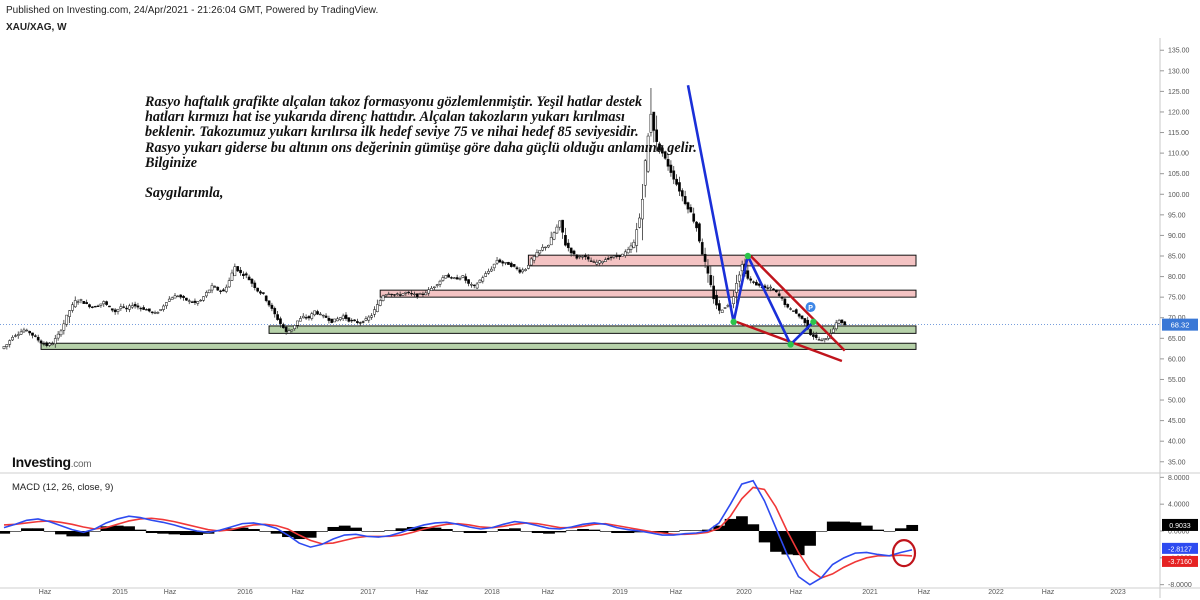  Describe the element at coordinates (797, 303) in the screenshot. I see `wedge-upper-line` at that location.